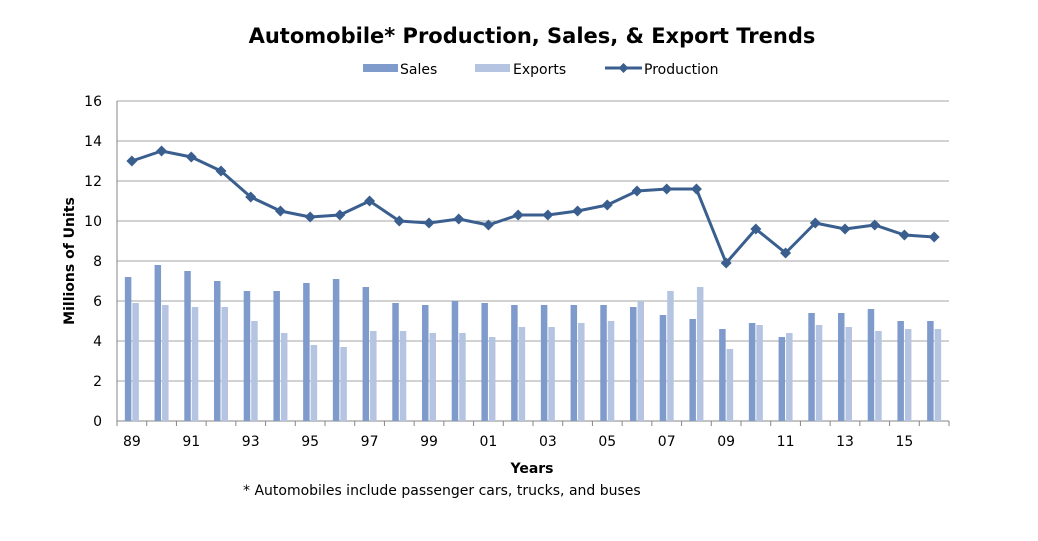 The height and width of the screenshot is (541, 1038). I want to click on y-tick-label: 2, so click(97, 382).